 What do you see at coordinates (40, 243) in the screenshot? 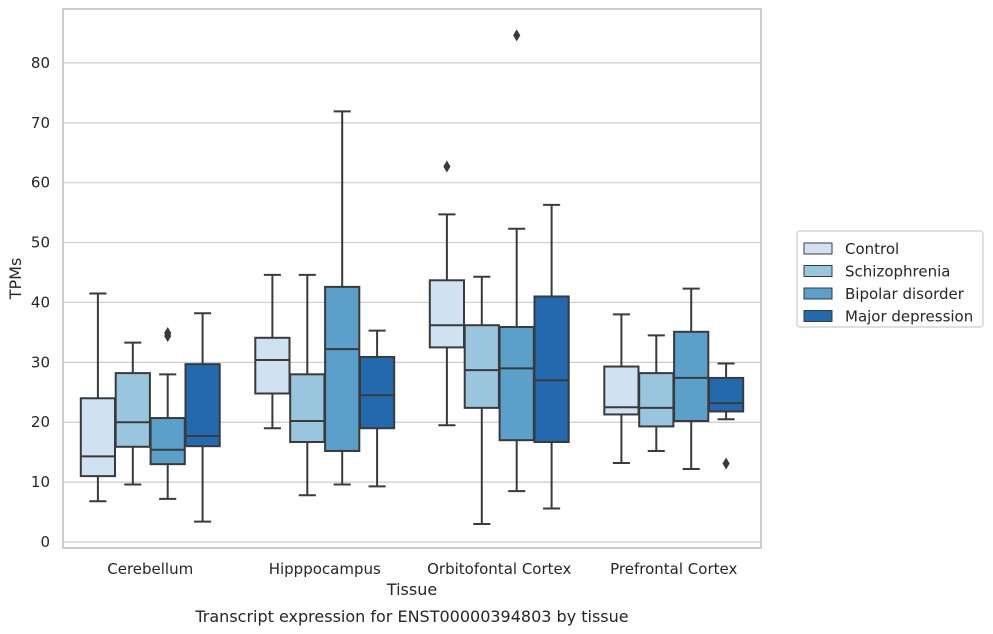
I see `y-tick-label: 50` at bounding box center [40, 243].